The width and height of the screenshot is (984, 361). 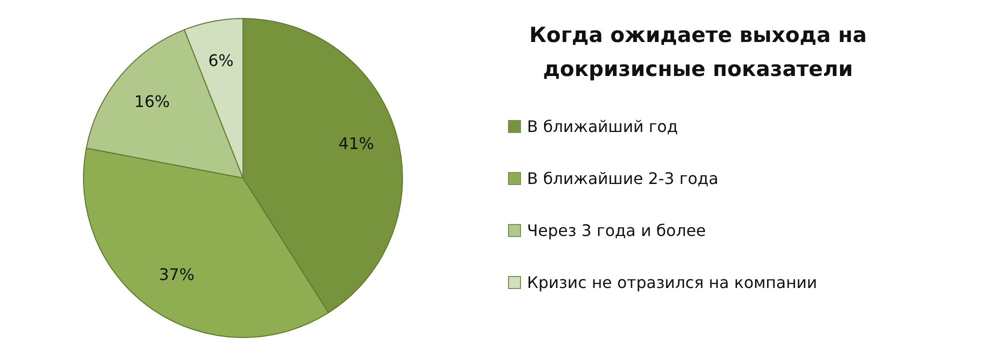 What do you see at coordinates (616, 230) in the screenshot?
I see `legend-label: Через 3 года и более` at bounding box center [616, 230].